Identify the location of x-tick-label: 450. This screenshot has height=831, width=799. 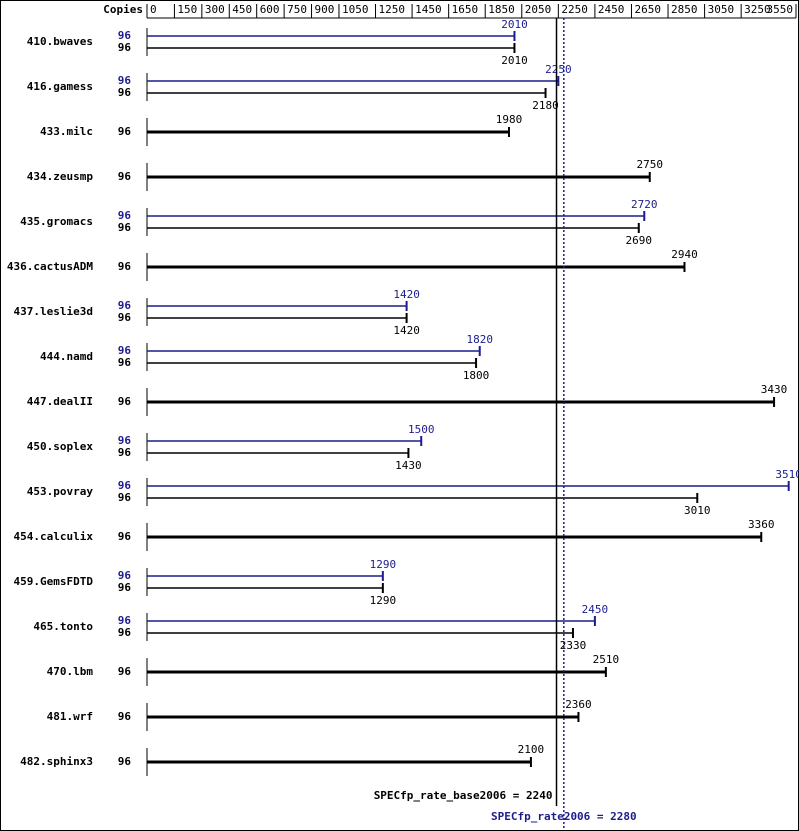
(242, 9).